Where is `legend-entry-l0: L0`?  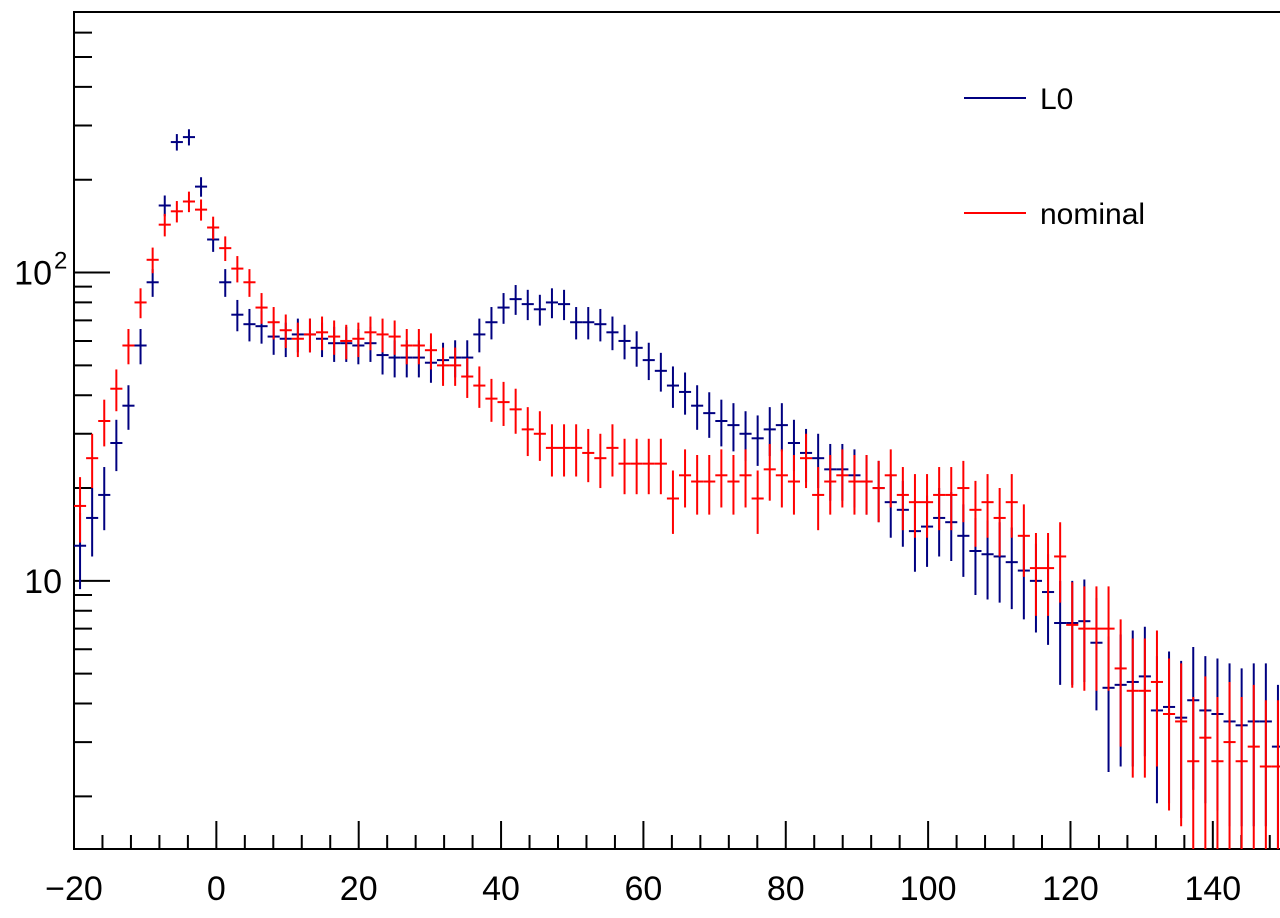 legend-entry-l0: L0 is located at coordinates (1018, 99).